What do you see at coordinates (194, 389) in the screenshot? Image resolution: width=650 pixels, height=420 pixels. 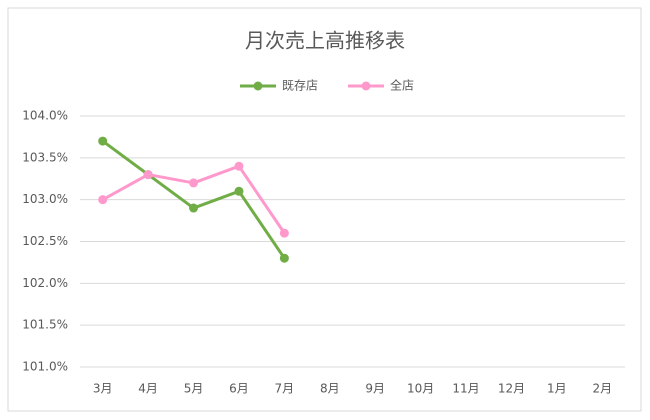 I see `x-tick-label: 5月` at bounding box center [194, 389].